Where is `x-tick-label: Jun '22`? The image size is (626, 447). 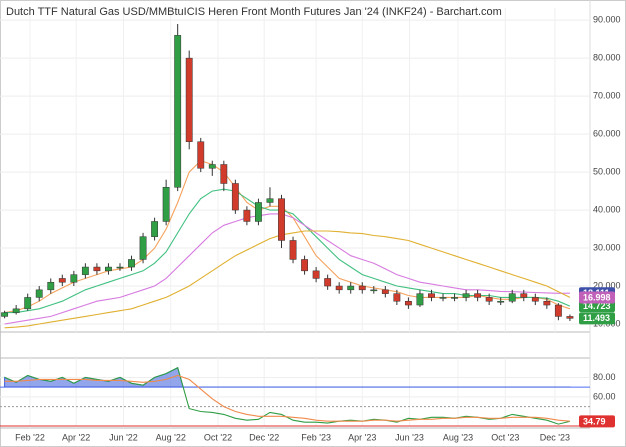 x-tick-label: Jun '22 is located at coordinates (123, 437).